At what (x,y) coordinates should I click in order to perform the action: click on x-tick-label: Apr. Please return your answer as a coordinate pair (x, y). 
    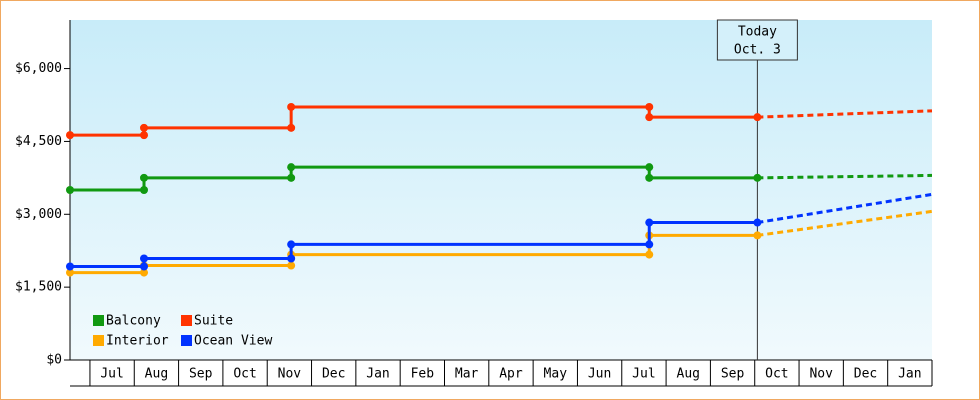
    Looking at the image, I should click on (511, 374).